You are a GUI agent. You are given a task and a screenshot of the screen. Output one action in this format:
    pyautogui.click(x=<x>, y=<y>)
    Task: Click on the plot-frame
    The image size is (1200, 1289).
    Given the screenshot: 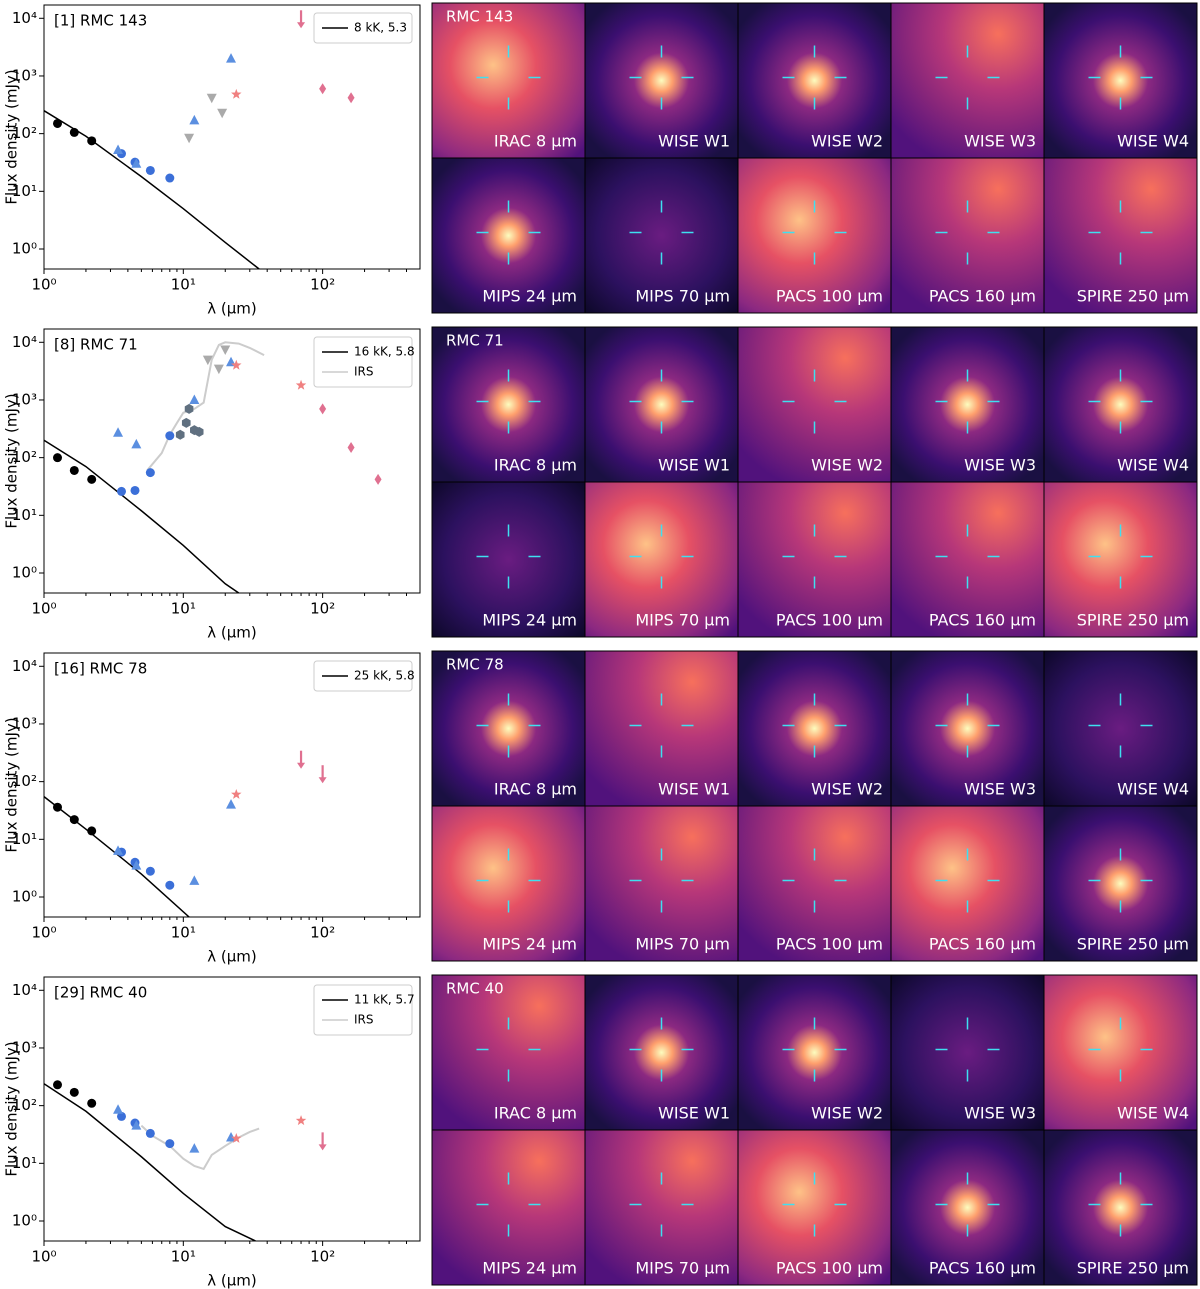 What is the action you would take?
    pyautogui.click(x=232, y=461)
    